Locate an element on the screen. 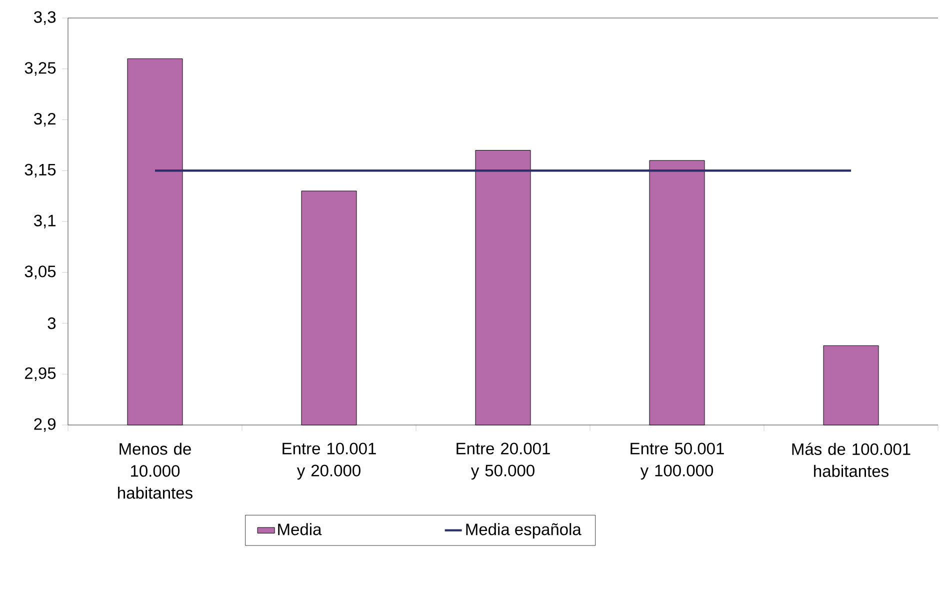  x-tick-label: Menos de 10.000 habitantes is located at coordinates (155, 470).